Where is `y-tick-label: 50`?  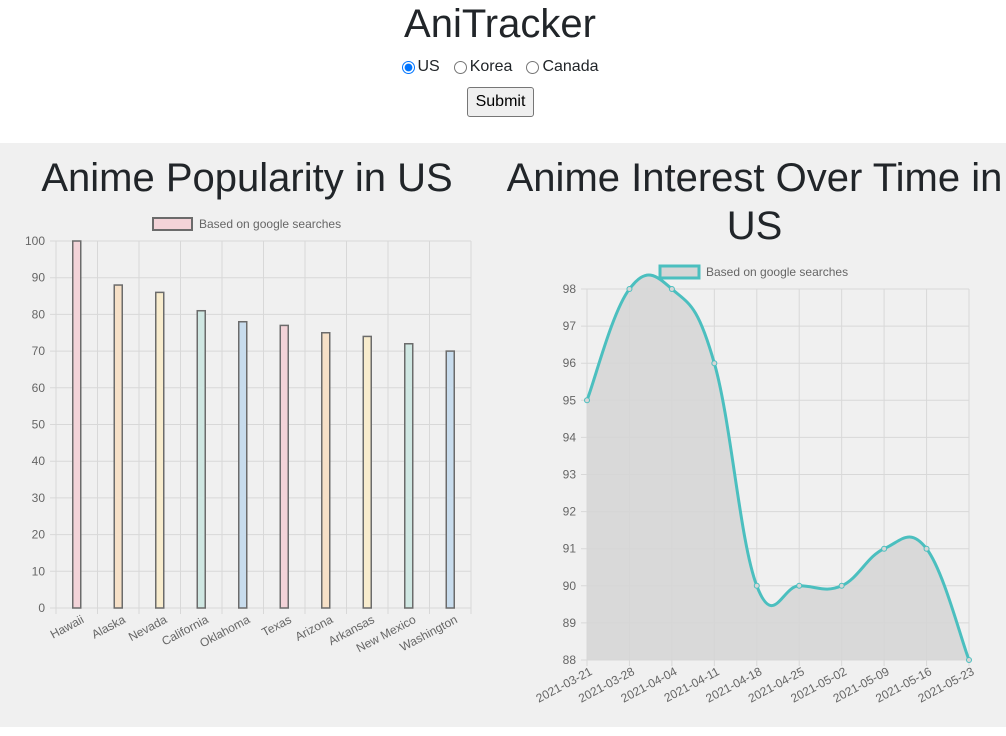 y-tick-label: 50 is located at coordinates (39, 425).